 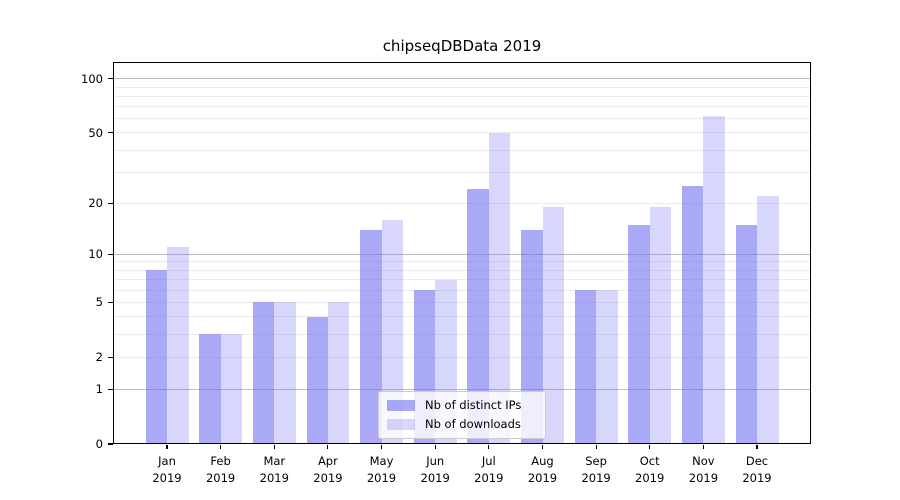 I want to click on legend: Nb of distinct IPs Nb of downloads, so click(x=462, y=415).